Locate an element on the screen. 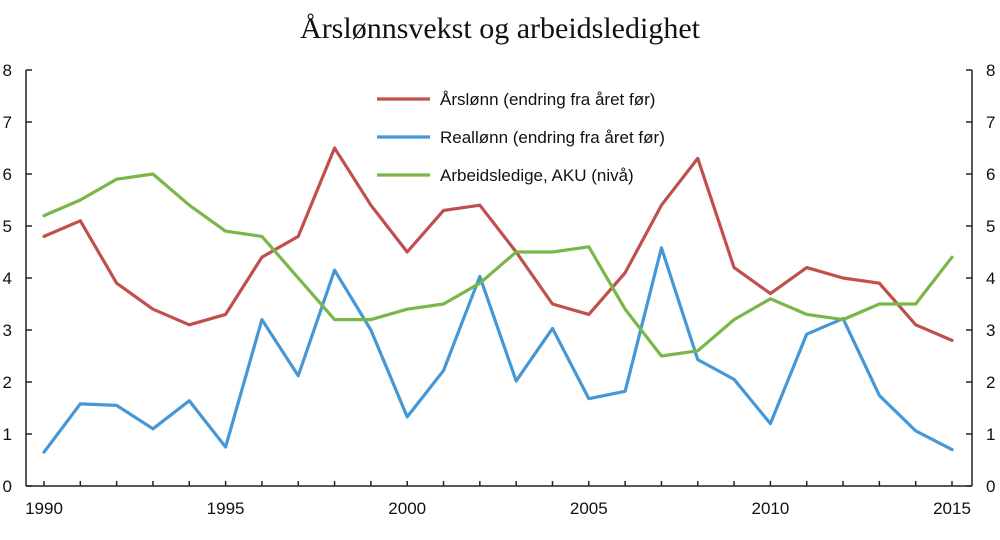  y-tick-label-right: 2 is located at coordinates (990, 382).